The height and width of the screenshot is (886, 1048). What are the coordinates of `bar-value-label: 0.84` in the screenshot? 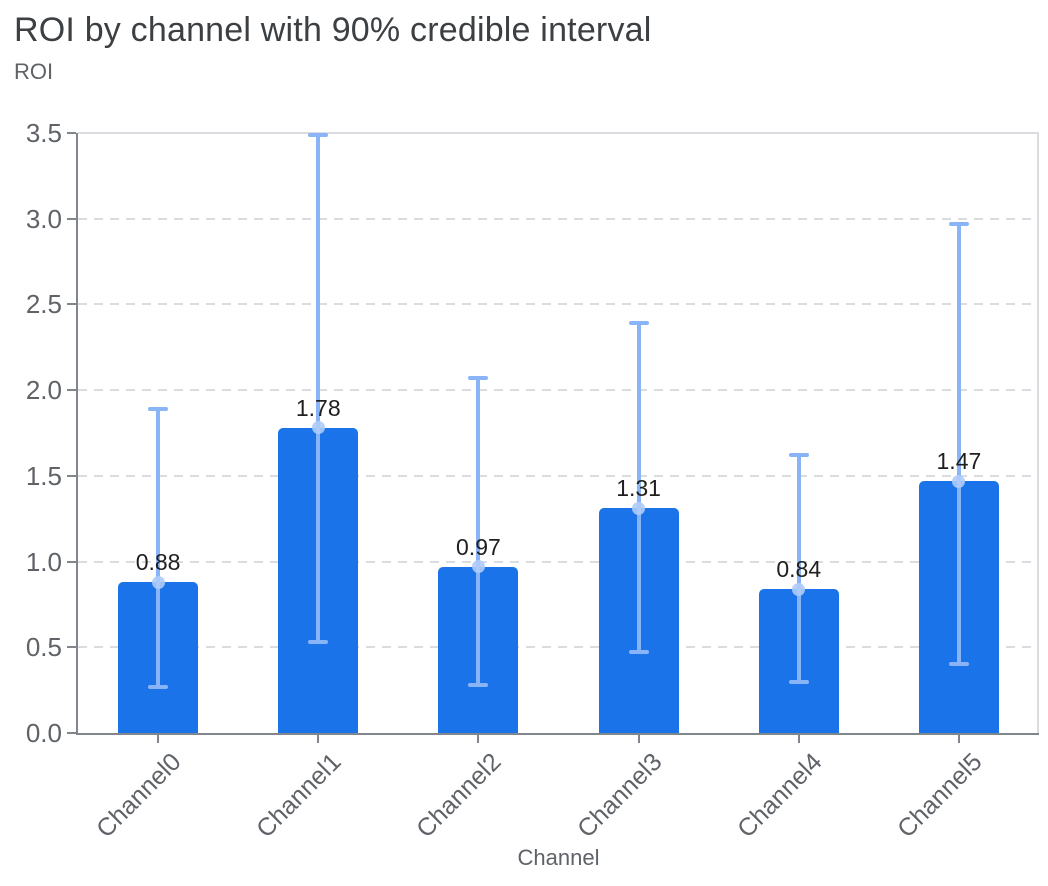 It's located at (799, 569).